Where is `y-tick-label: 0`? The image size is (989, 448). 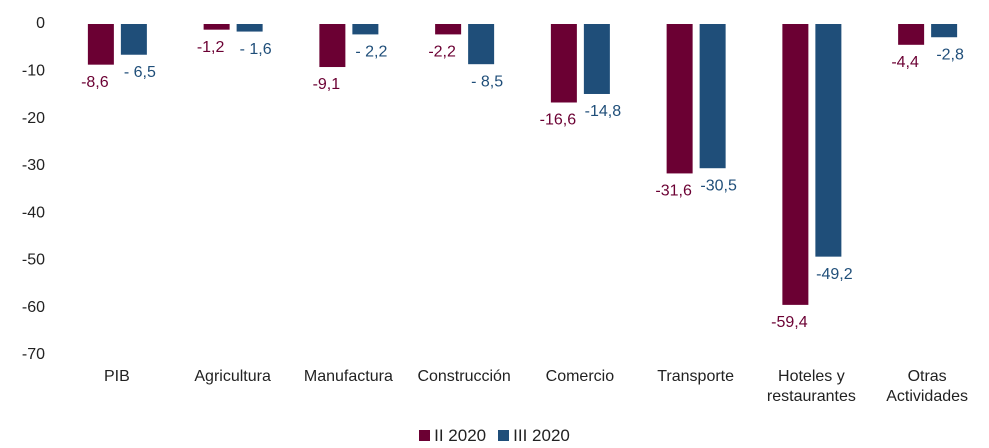
y-tick-label: 0 is located at coordinates (40, 23).